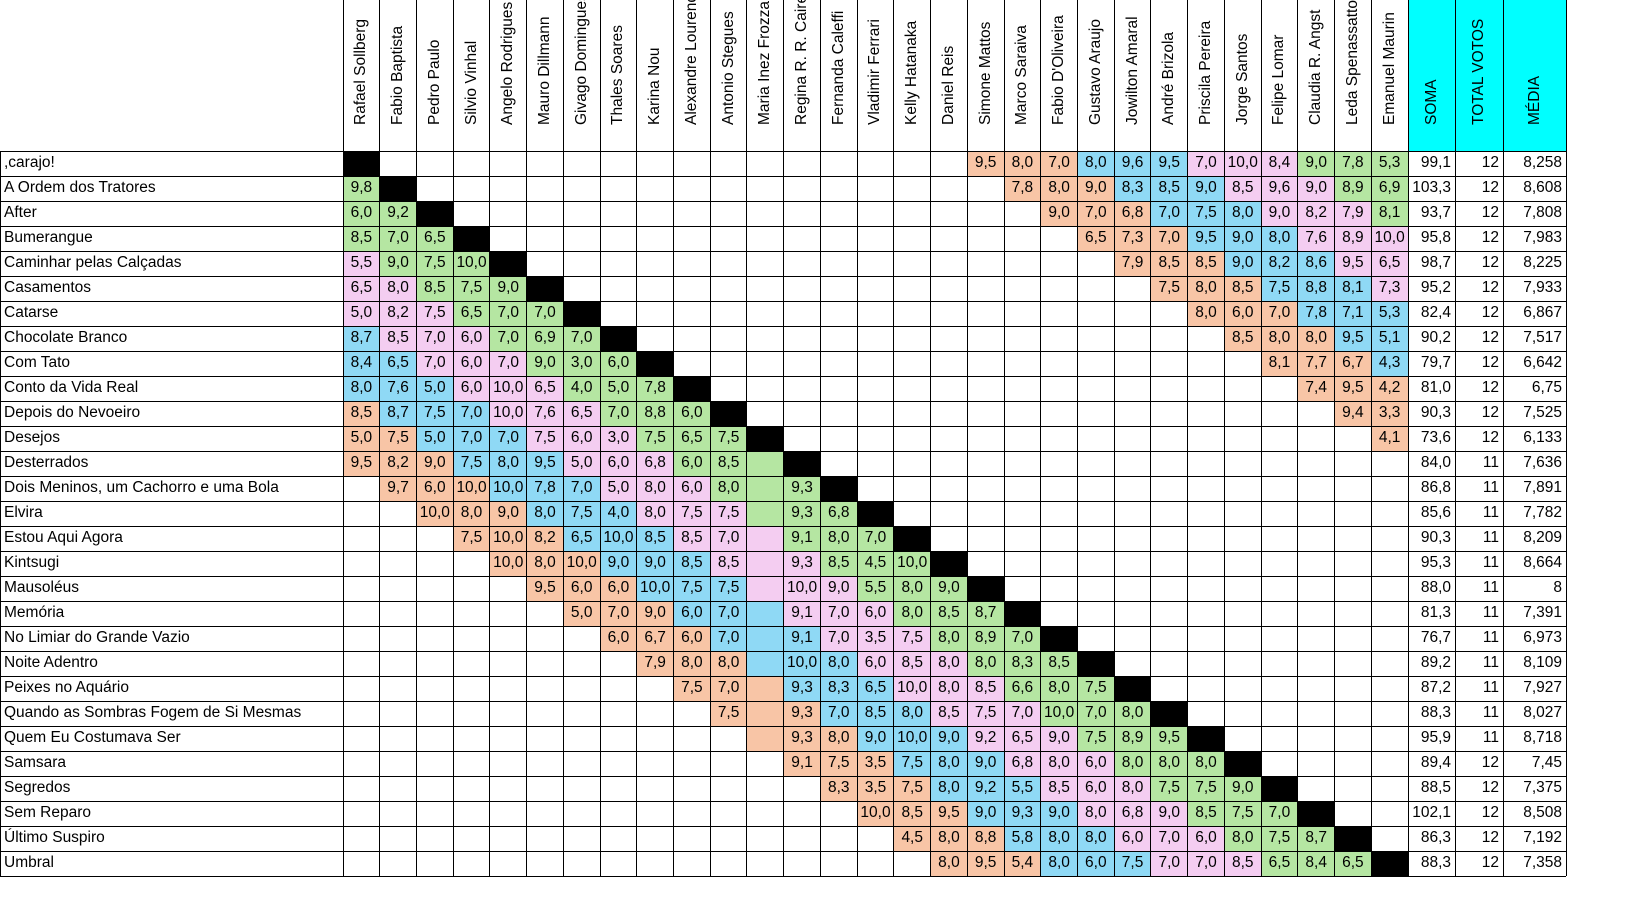 The height and width of the screenshot is (912, 1628). Describe the element at coordinates (1353, 863) in the screenshot. I see `score-cell: 6,5` at that location.